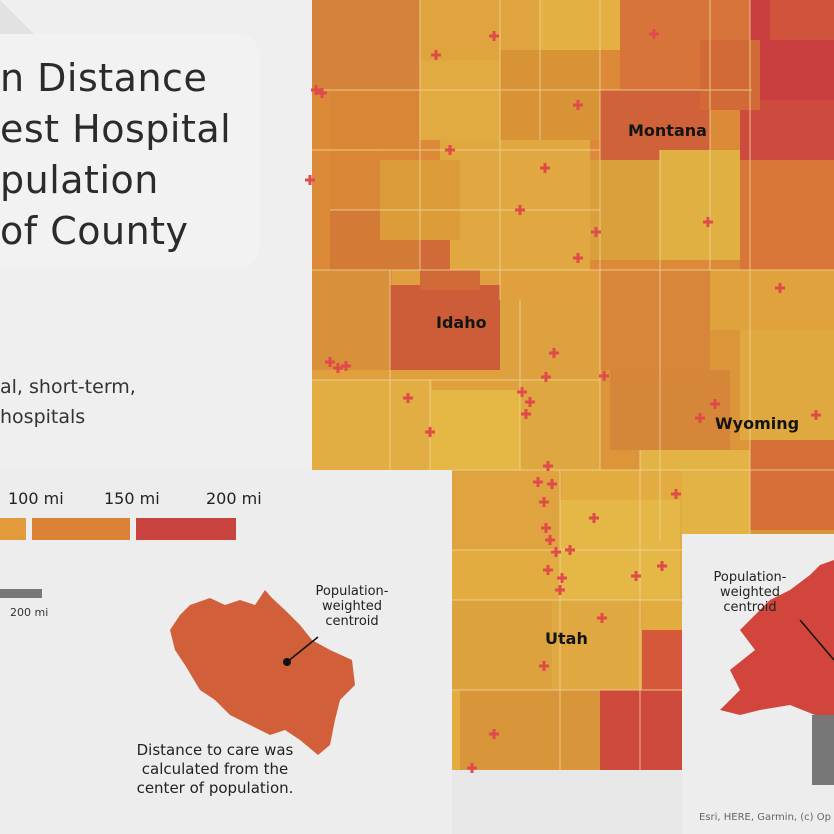 The width and height of the screenshot is (834, 834). What do you see at coordinates (302, 649) in the screenshot?
I see `inset-left-leader` at bounding box center [302, 649].